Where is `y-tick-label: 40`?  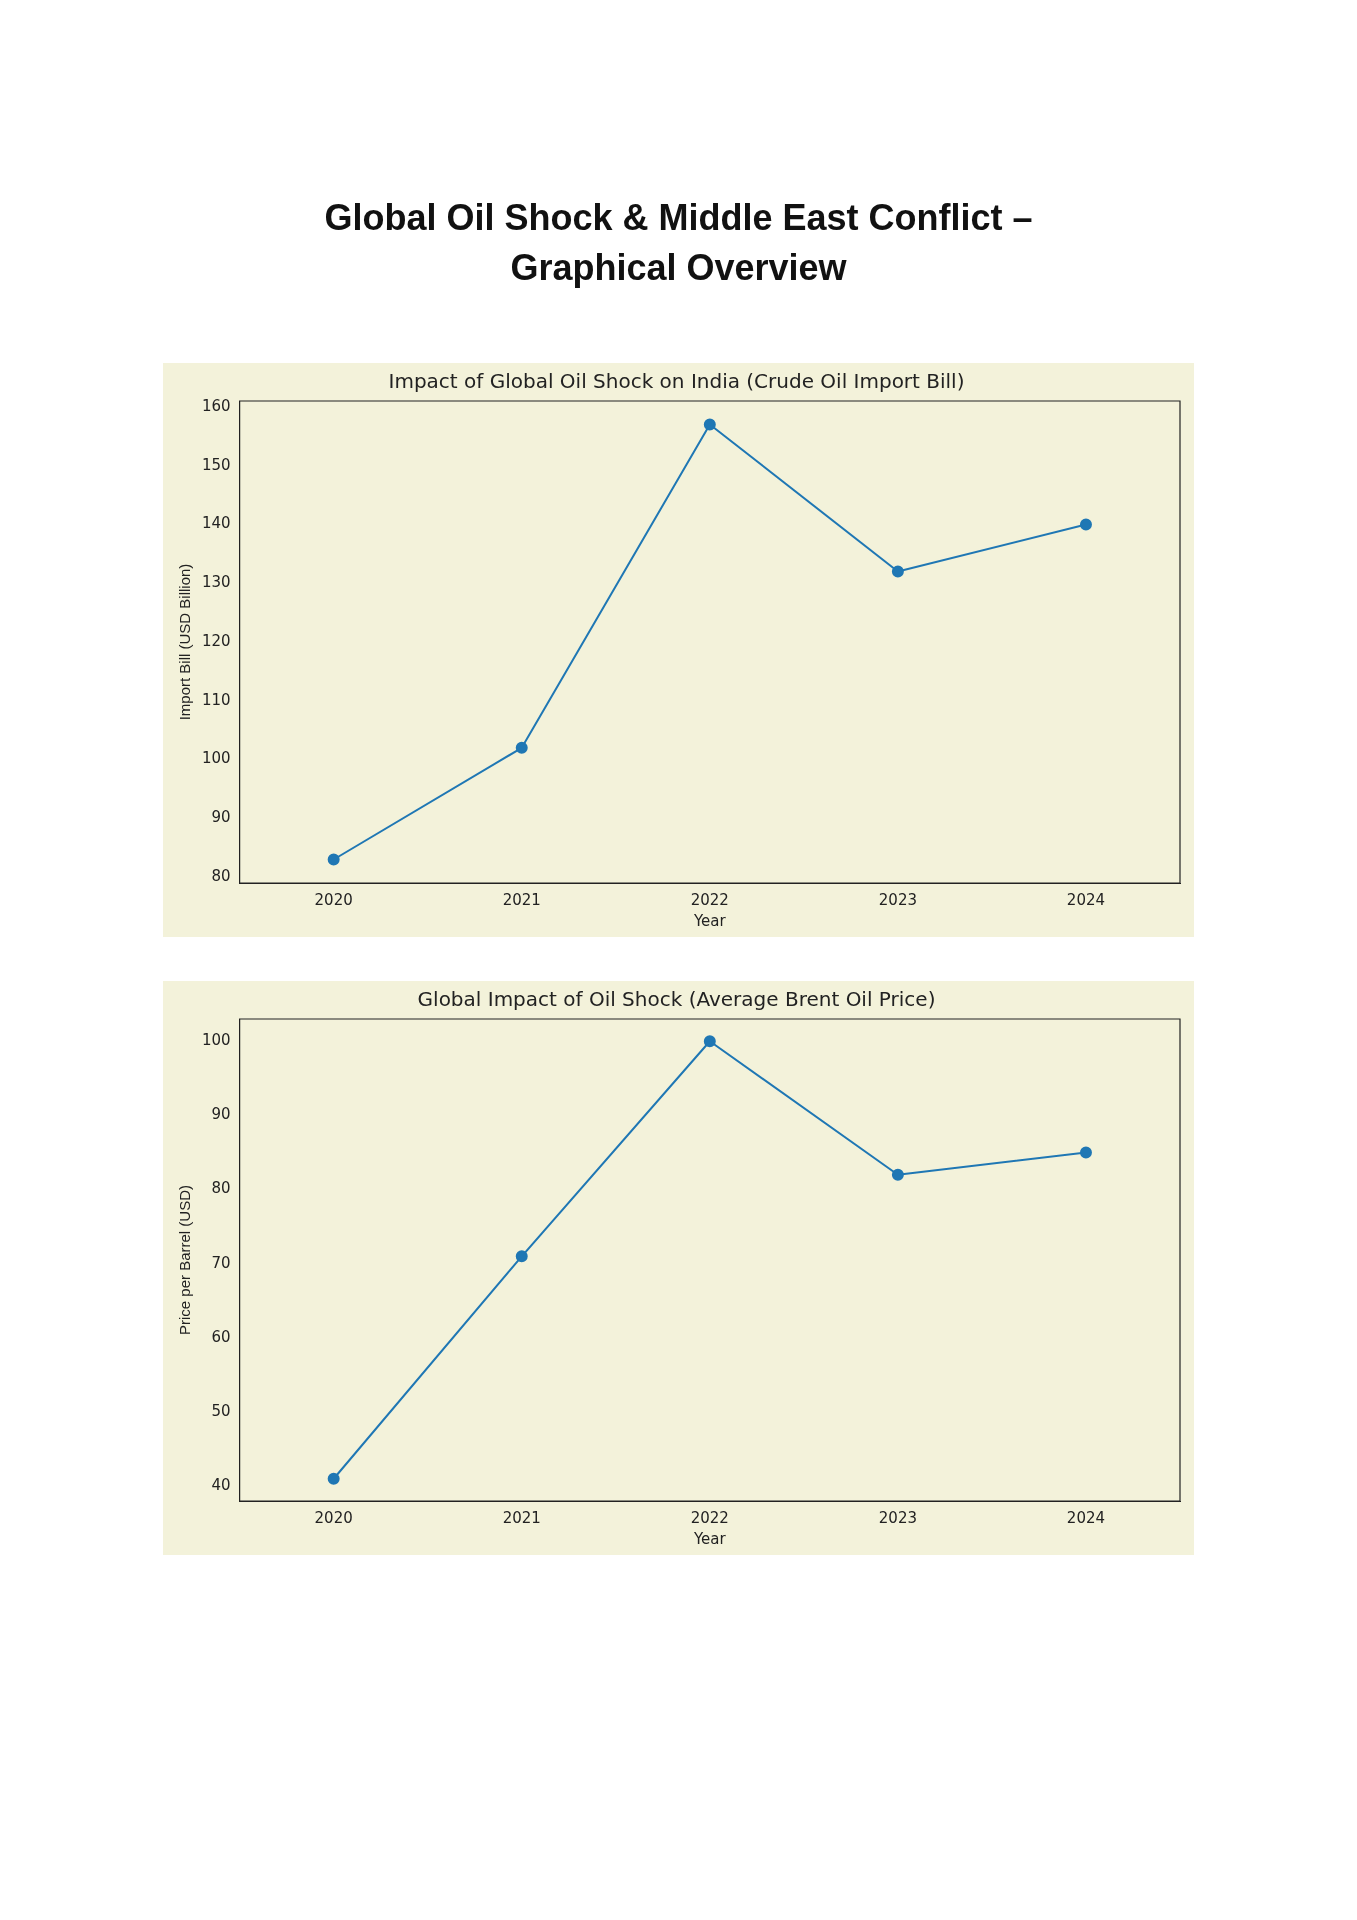 y-tick-label: 40 is located at coordinates (221, 1485).